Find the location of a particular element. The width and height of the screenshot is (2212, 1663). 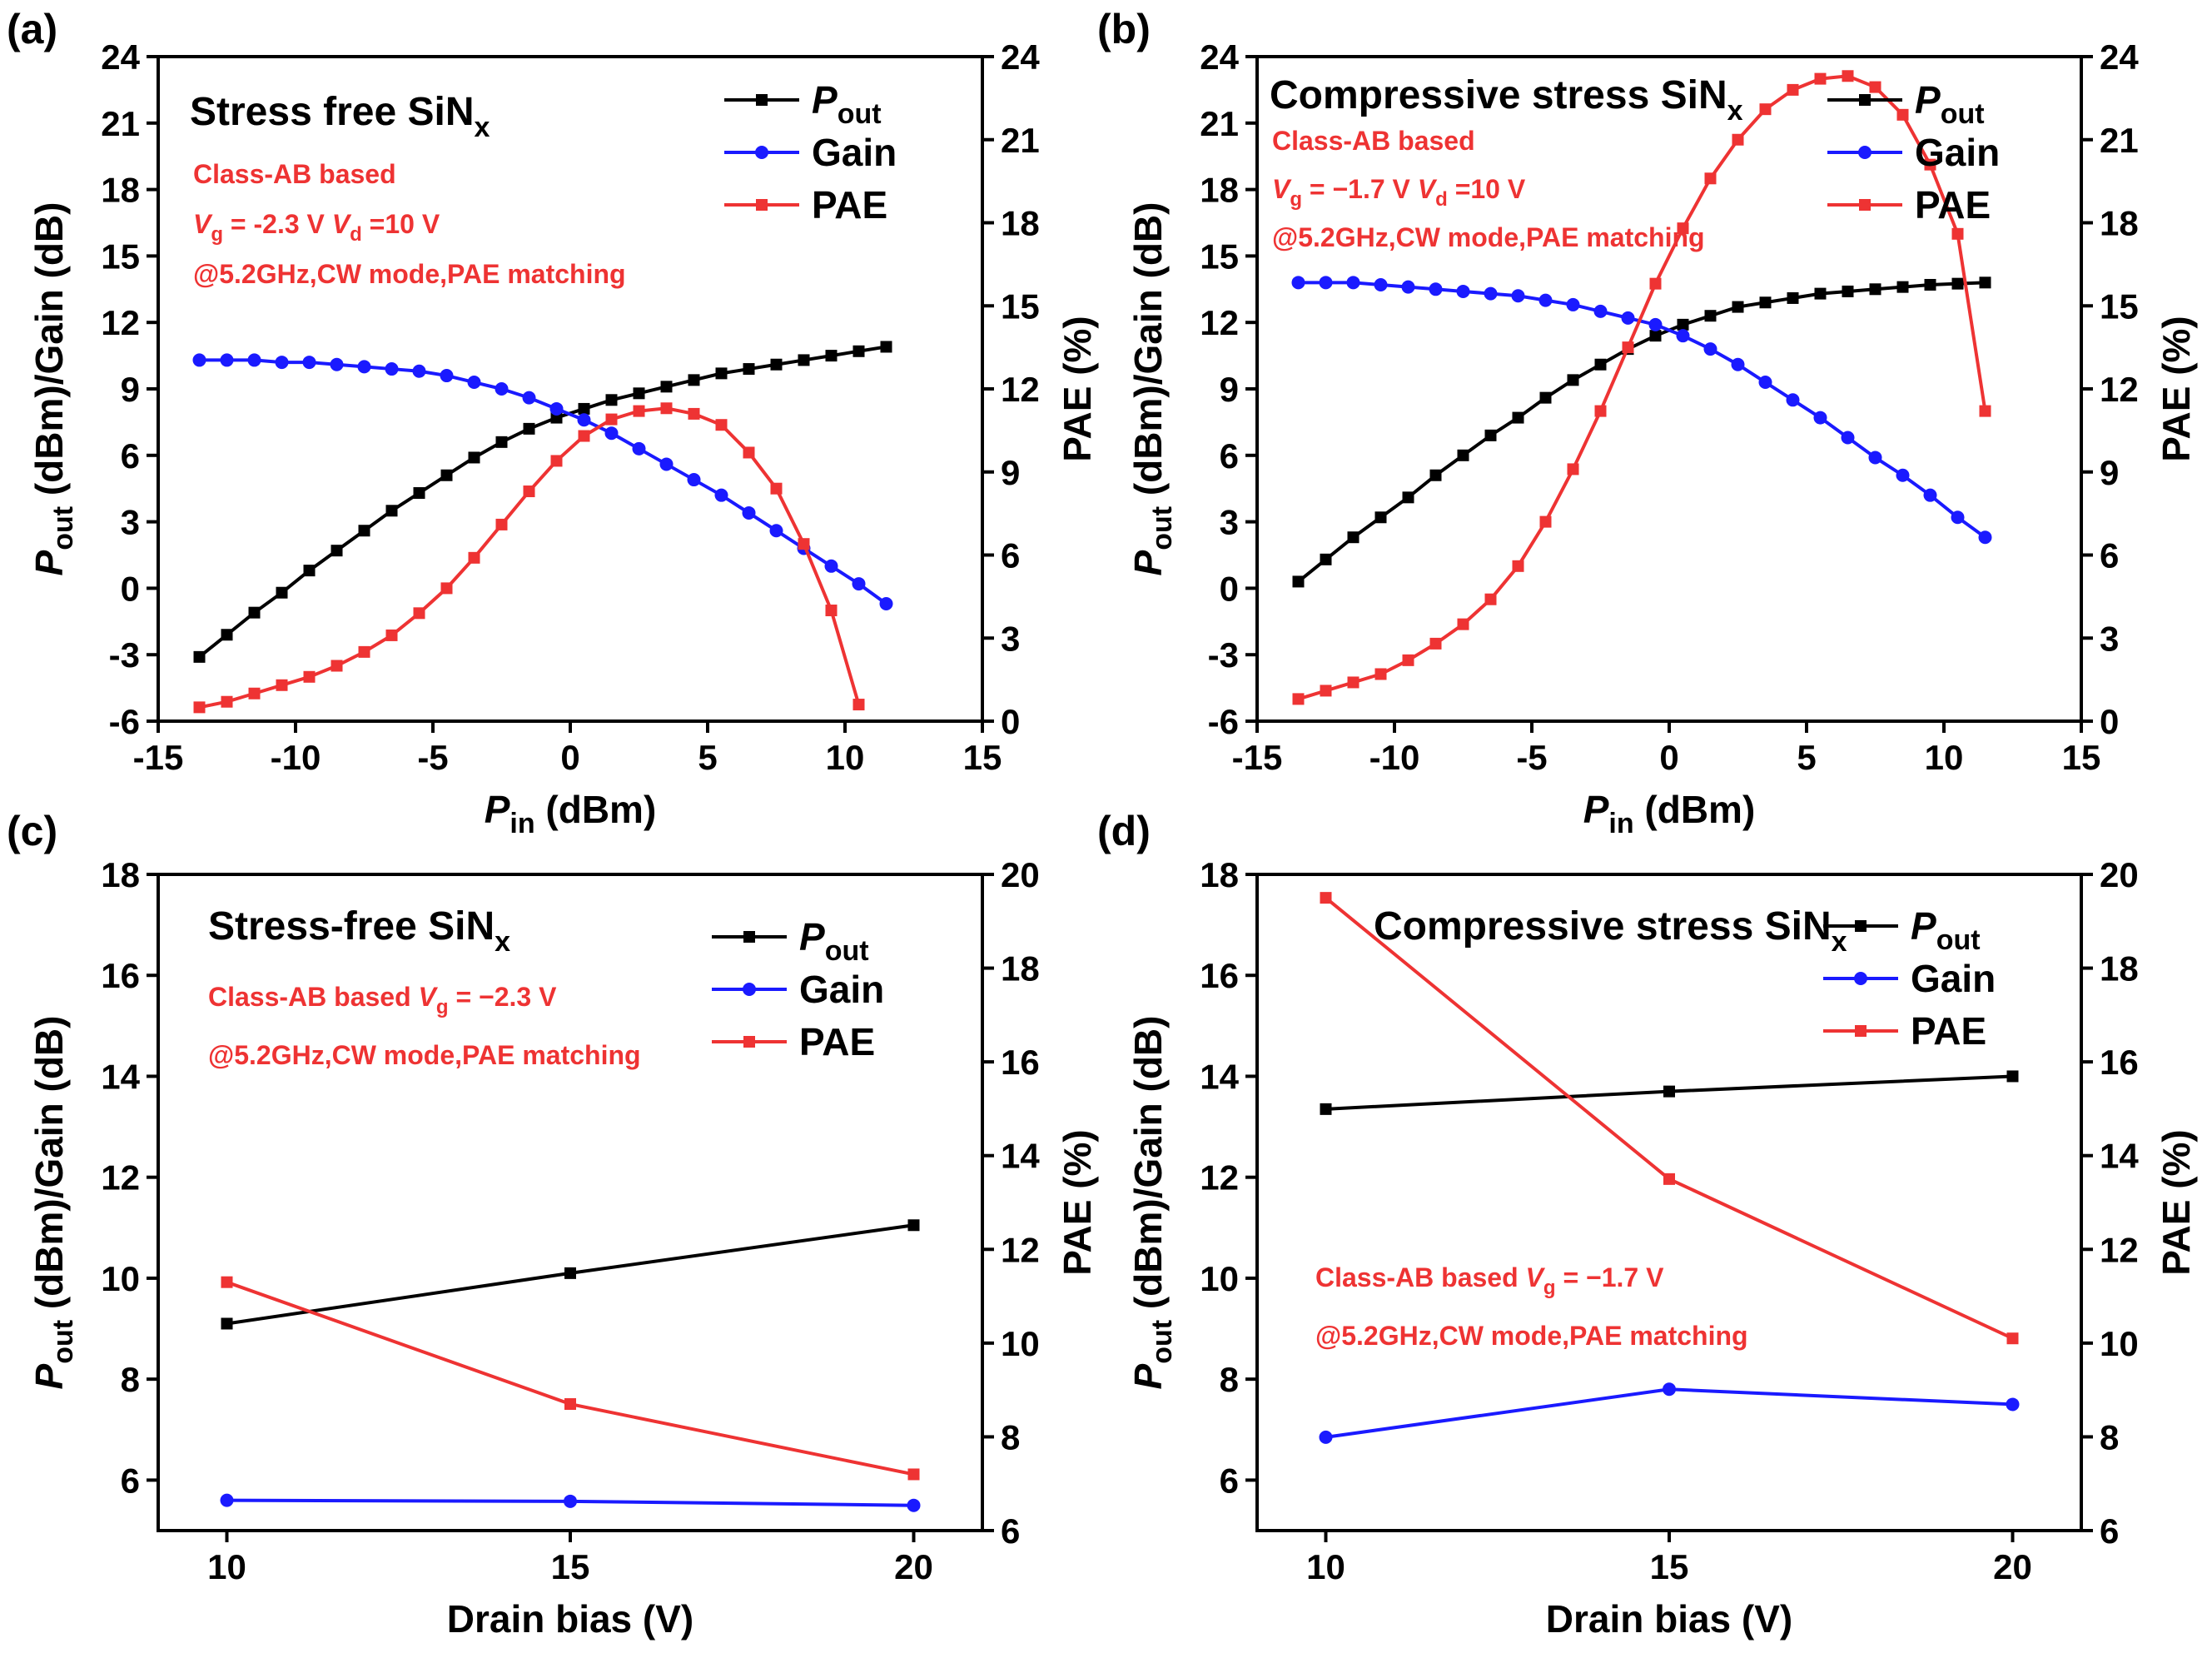

y2-tick-label: 18 is located at coordinates (2119, 224).